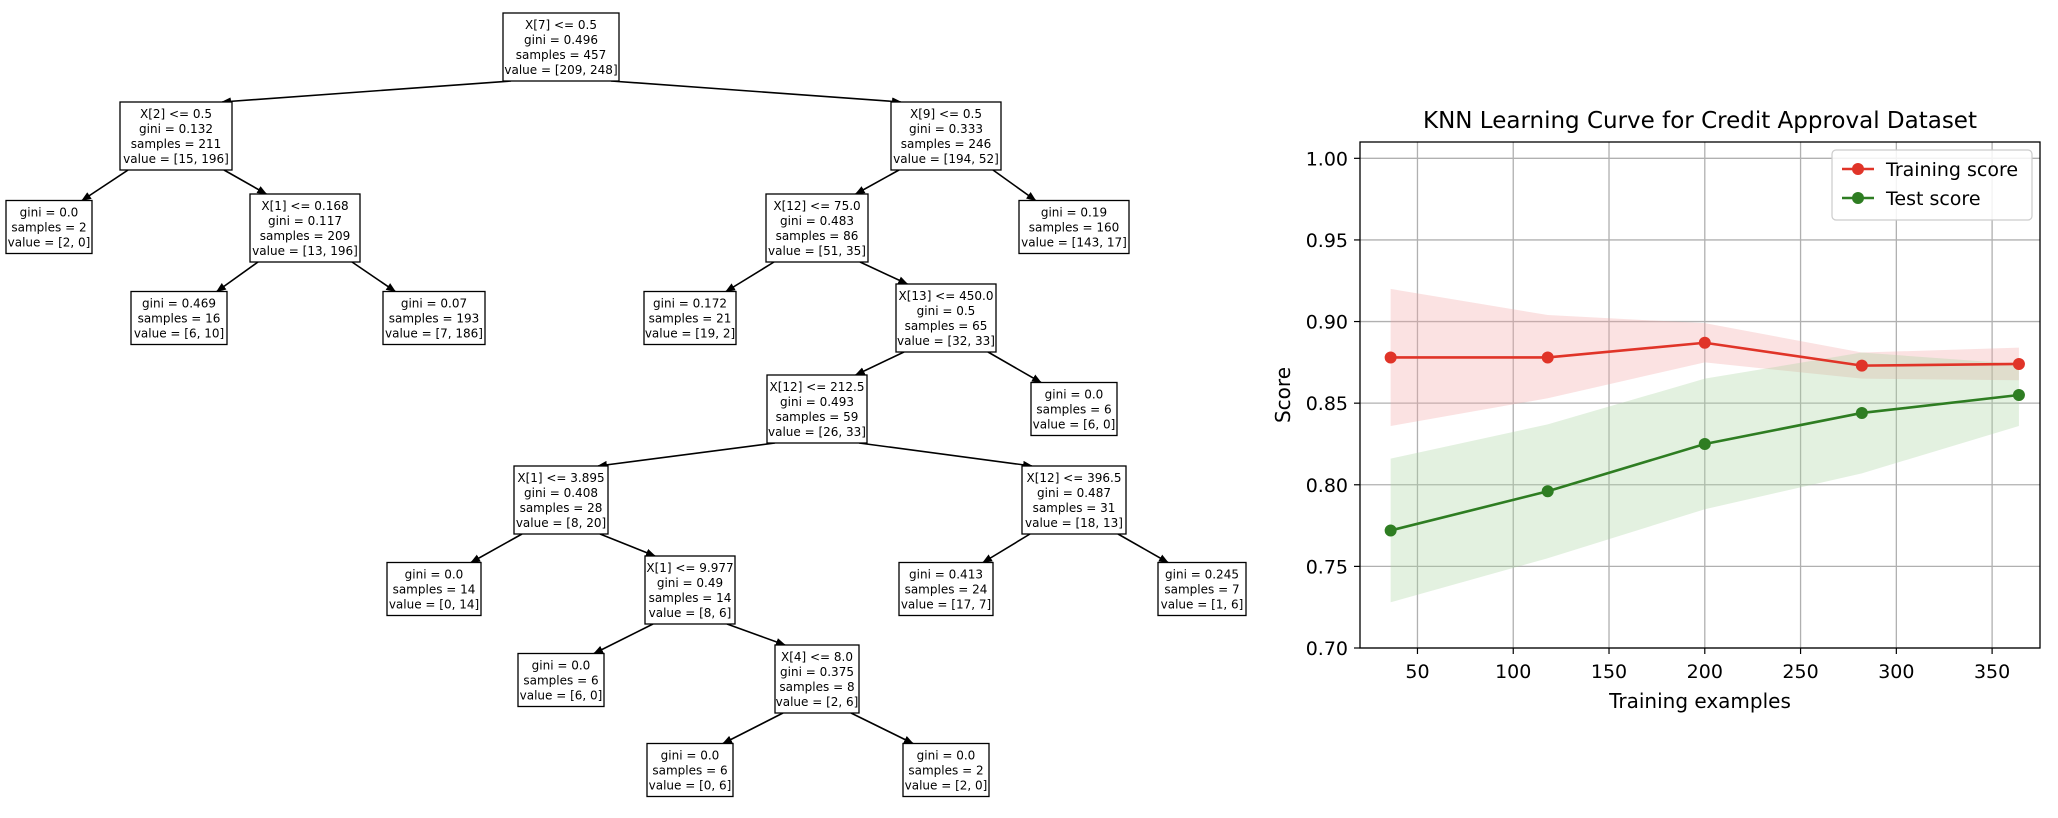 The image size is (2058, 818). I want to click on tree-node-line: gini = 0.117, so click(305, 221).